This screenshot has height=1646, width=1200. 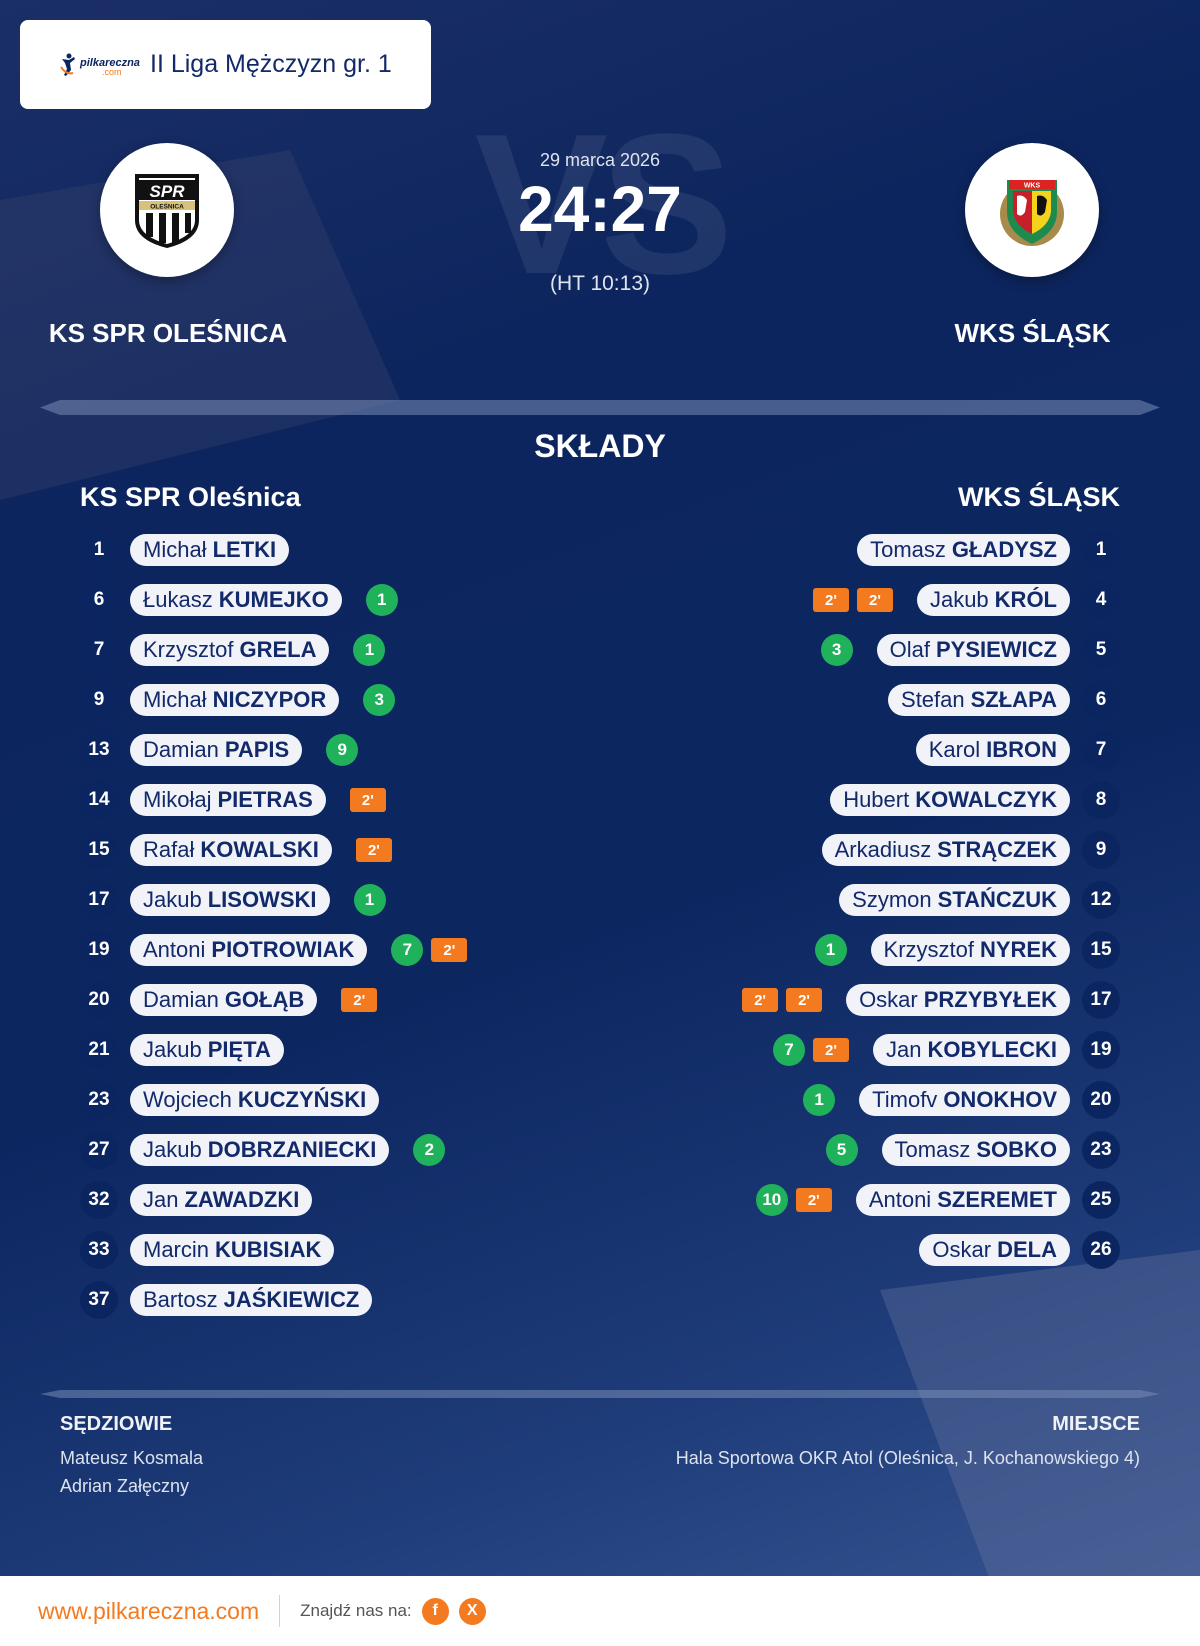 I want to click on player-name: Hubert KOWALCZYK, so click(x=950, y=800).